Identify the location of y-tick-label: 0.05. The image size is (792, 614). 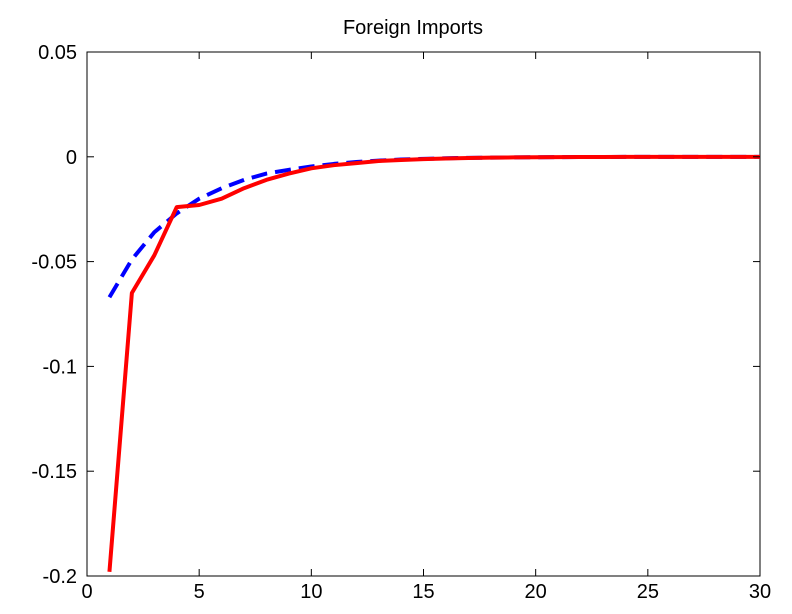
(57, 53).